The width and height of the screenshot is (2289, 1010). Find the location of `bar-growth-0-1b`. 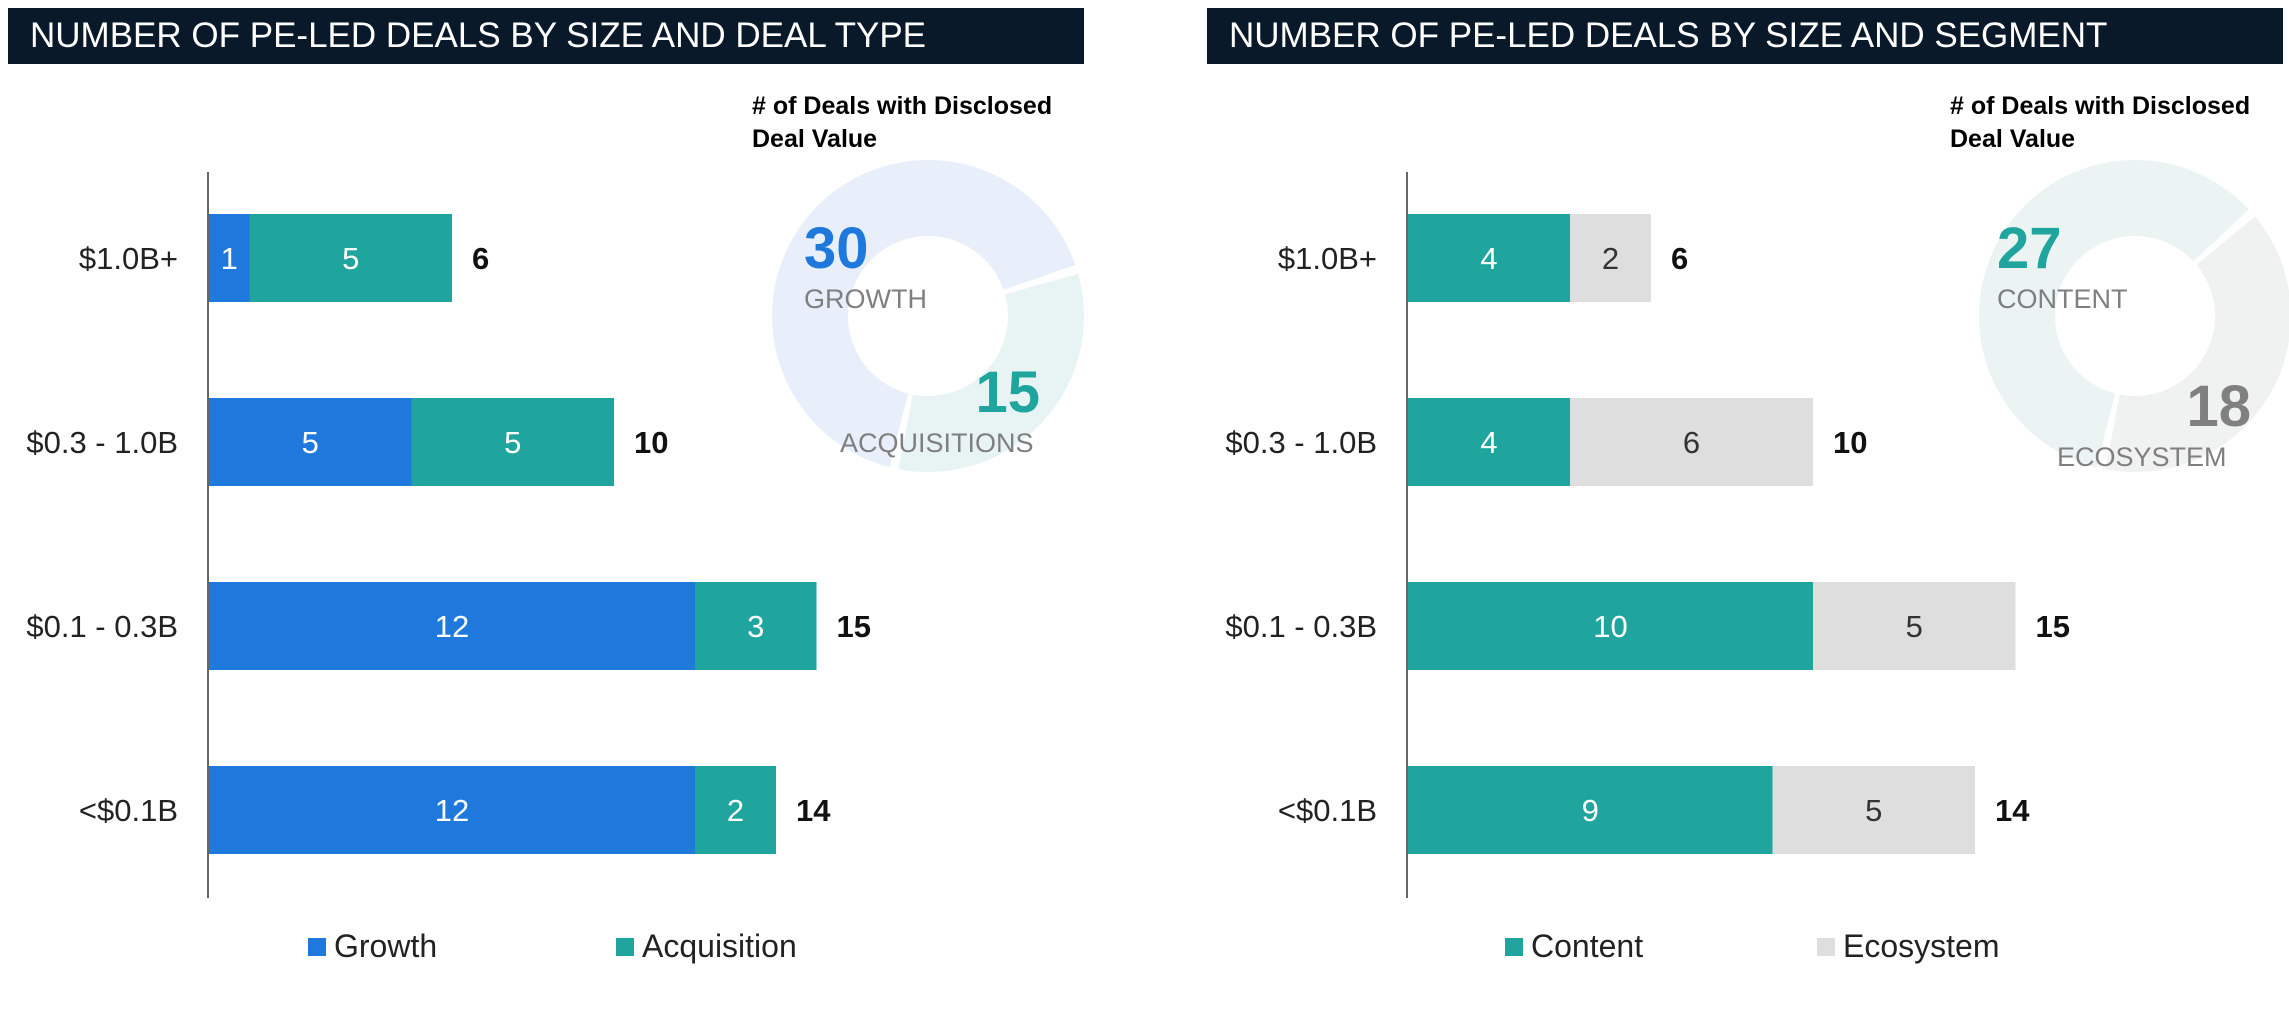

bar-growth-0-1b is located at coordinates (452, 810).